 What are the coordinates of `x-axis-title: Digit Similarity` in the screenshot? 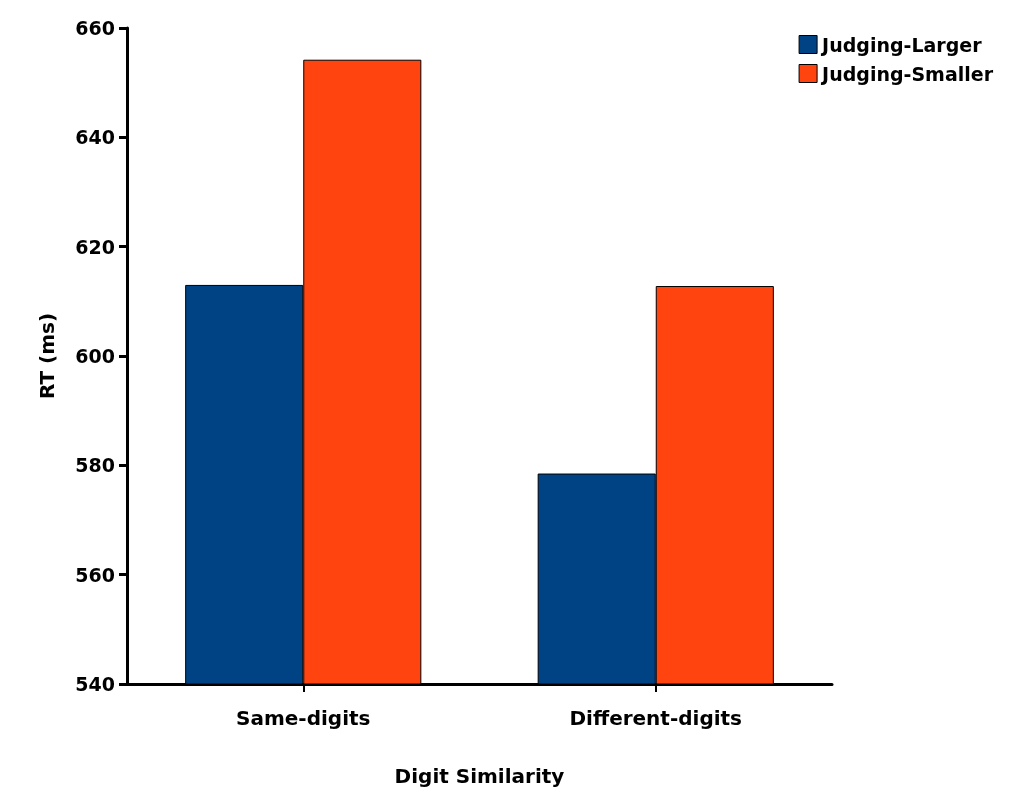 It's located at (479, 776).